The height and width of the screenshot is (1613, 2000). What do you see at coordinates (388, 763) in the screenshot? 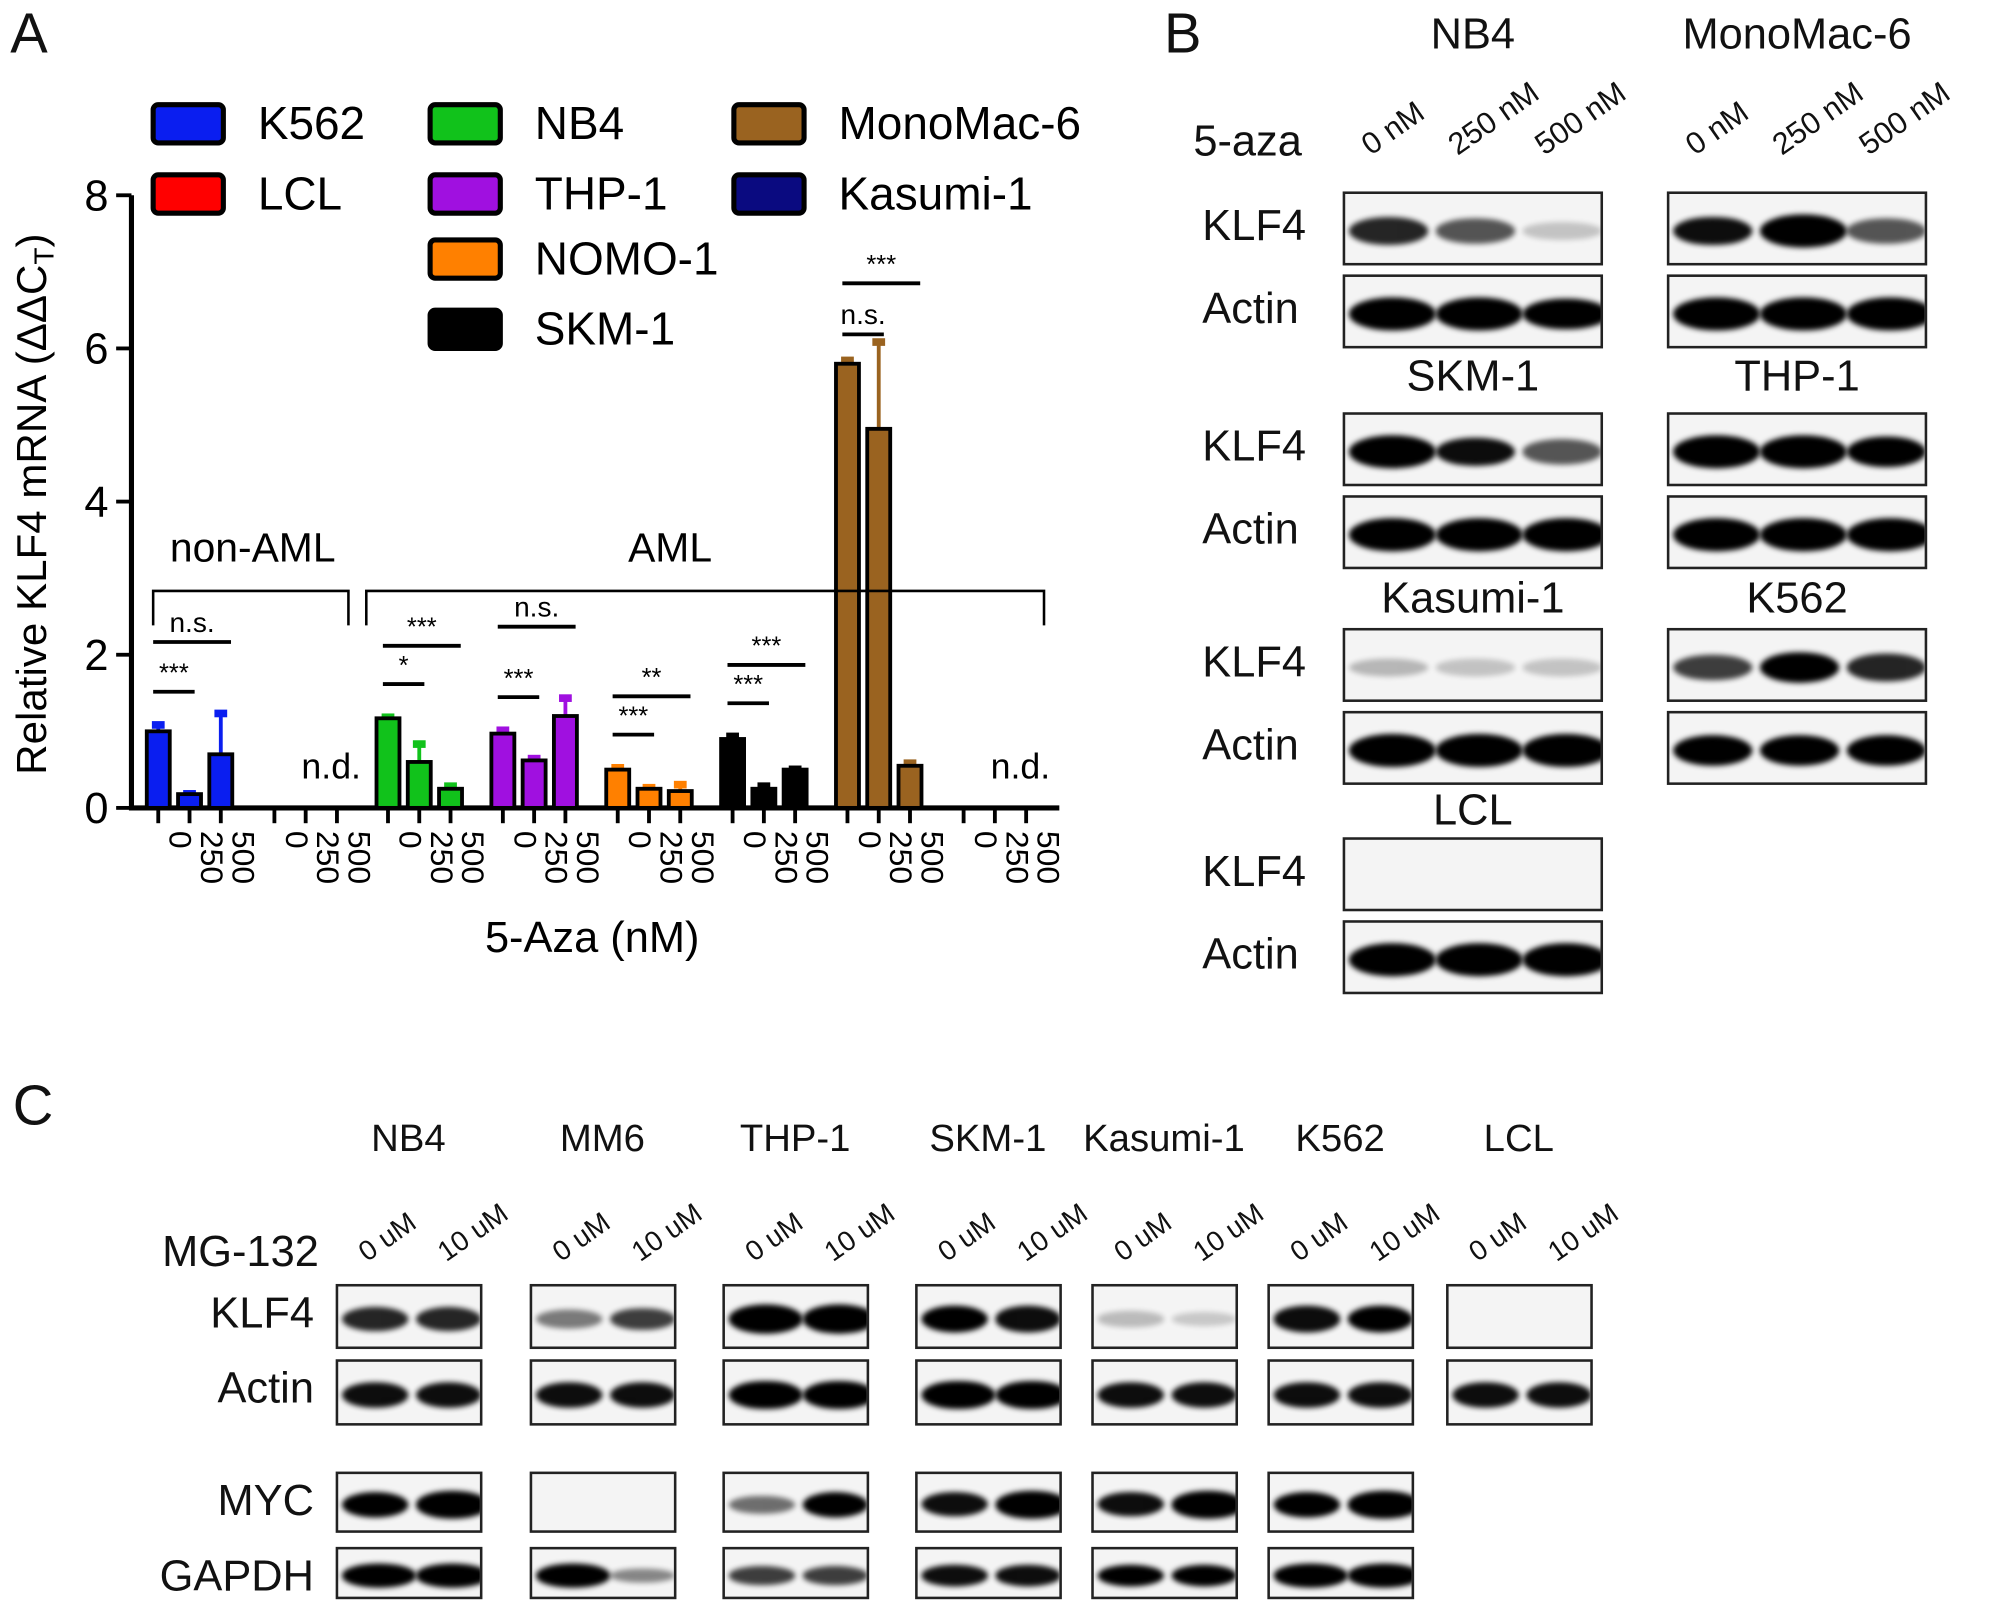
I see `bar-NB4` at bounding box center [388, 763].